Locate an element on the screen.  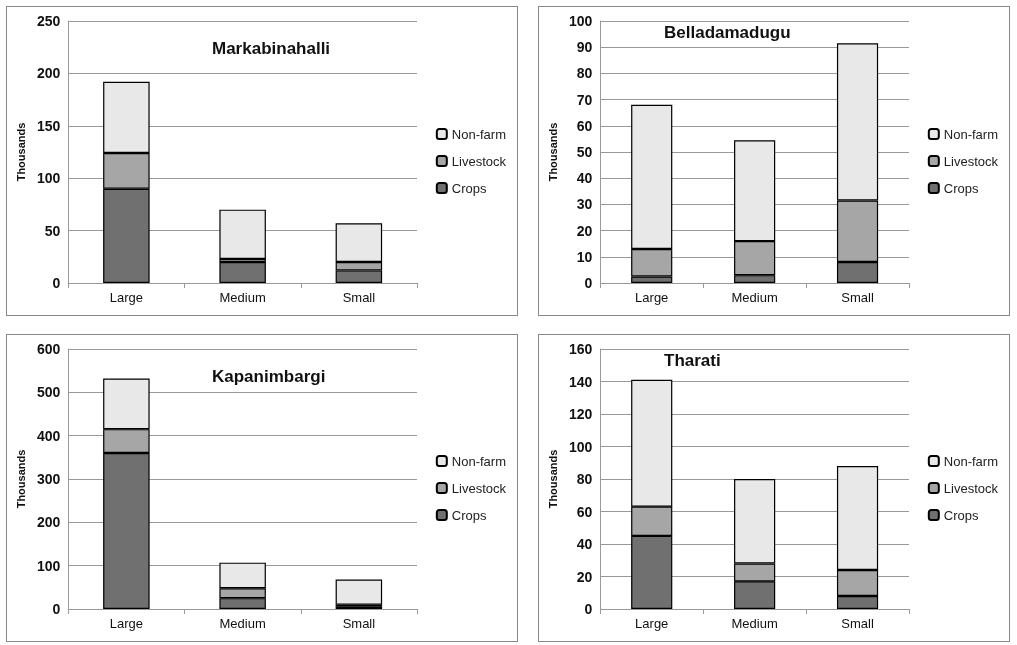
y-tick-label: 120 is located at coordinates (580, 414).